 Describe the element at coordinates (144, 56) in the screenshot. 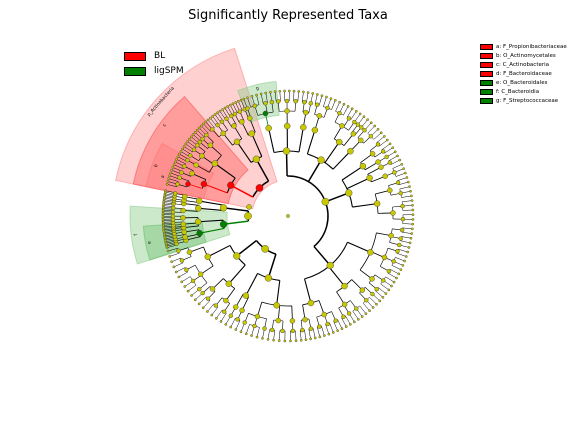

I see `legend-item-bl: BL` at that location.